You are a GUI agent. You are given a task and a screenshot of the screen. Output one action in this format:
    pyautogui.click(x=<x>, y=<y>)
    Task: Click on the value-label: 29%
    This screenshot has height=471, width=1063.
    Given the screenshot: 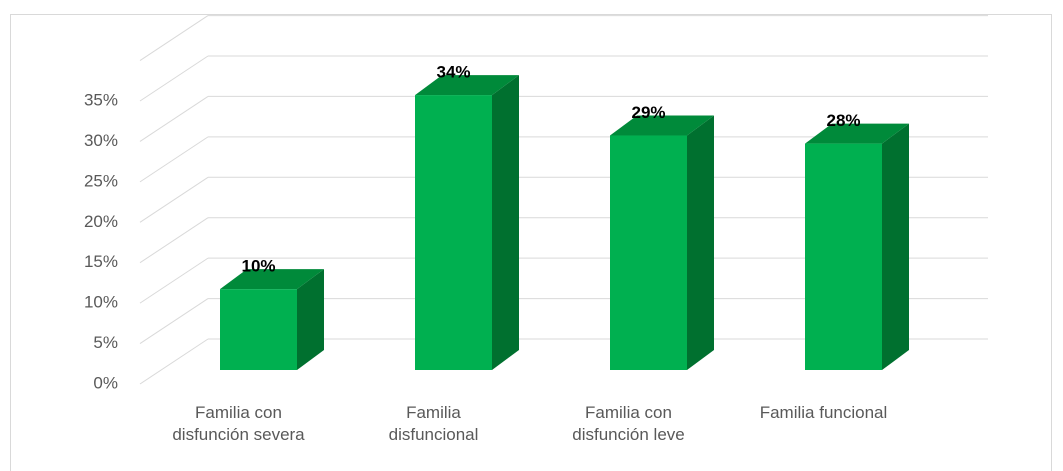 What is the action you would take?
    pyautogui.click(x=648, y=112)
    